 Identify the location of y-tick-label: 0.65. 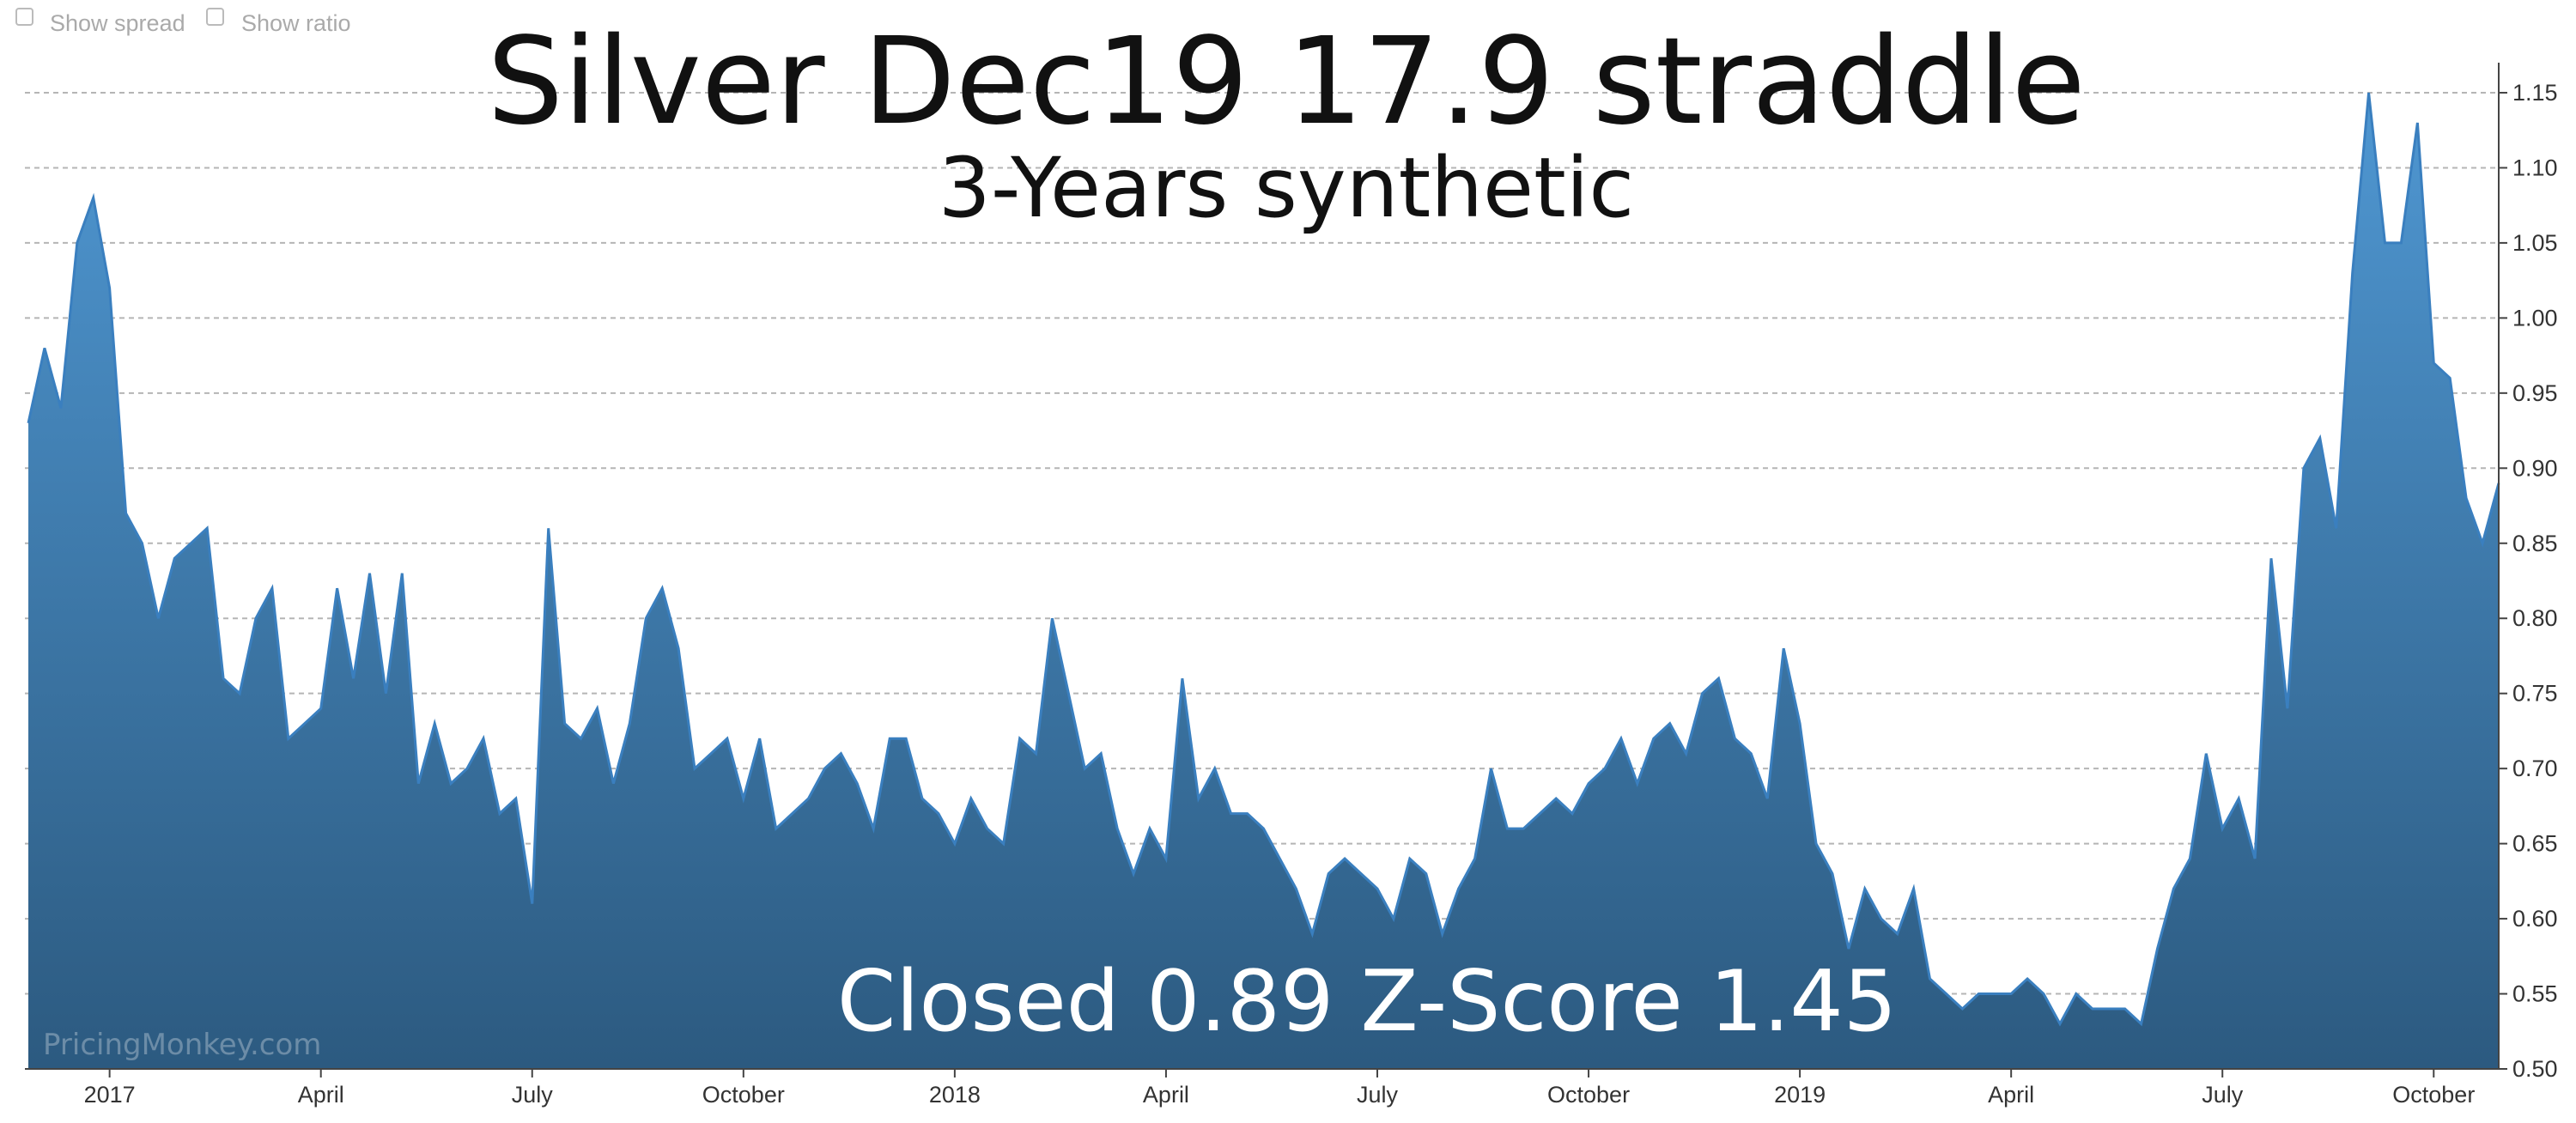
(2535, 844).